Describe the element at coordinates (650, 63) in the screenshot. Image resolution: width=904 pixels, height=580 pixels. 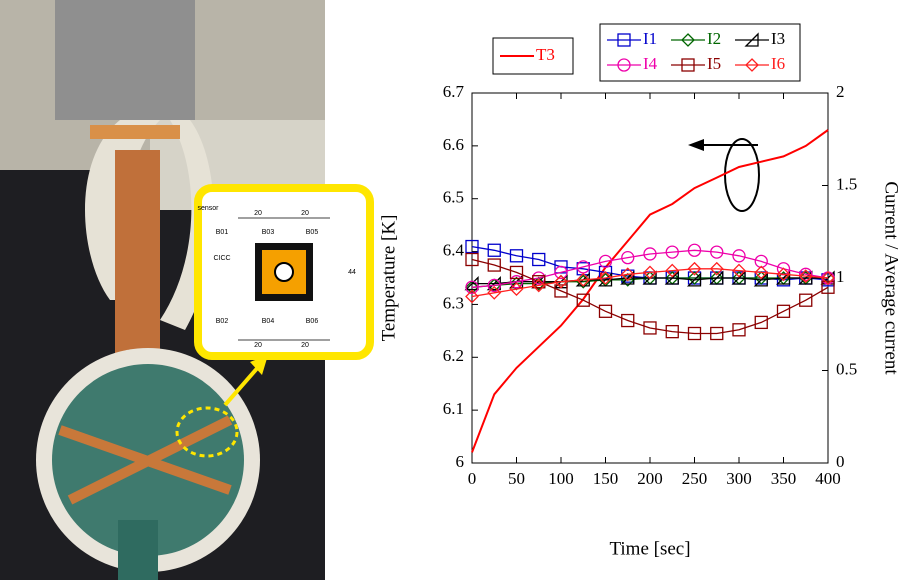
I see `legend-label: I4` at that location.